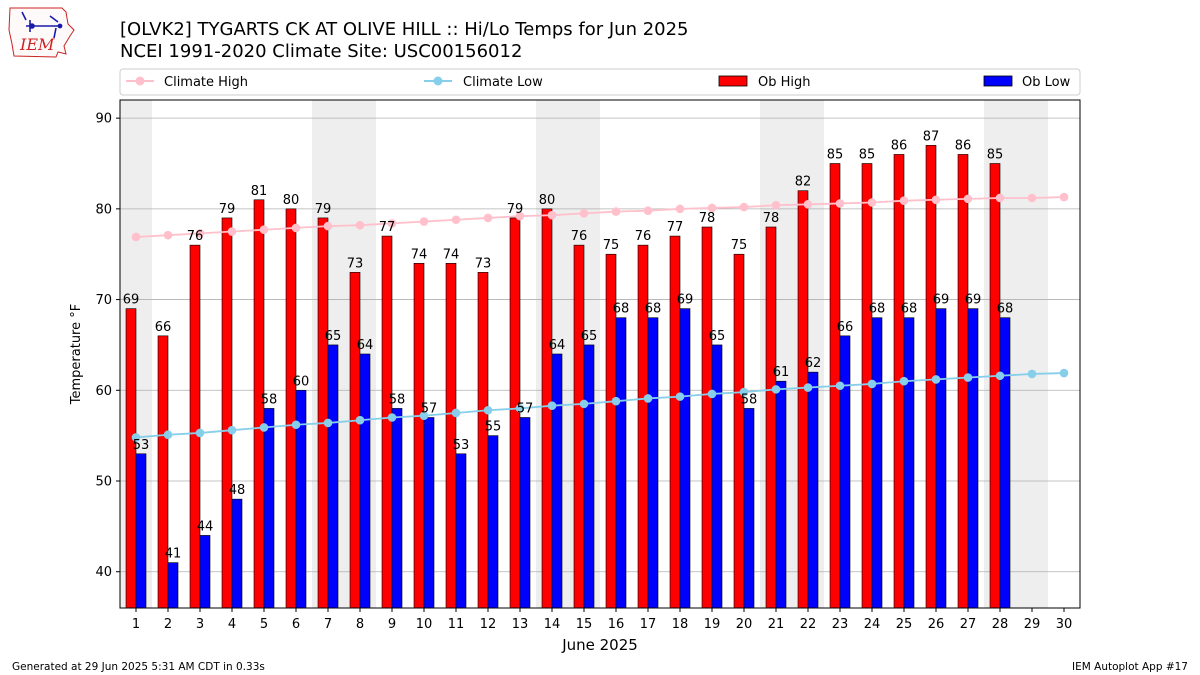 The height and width of the screenshot is (675, 1200). Describe the element at coordinates (333, 336) in the screenshot. I see `ob-low-value-label: 65` at that location.